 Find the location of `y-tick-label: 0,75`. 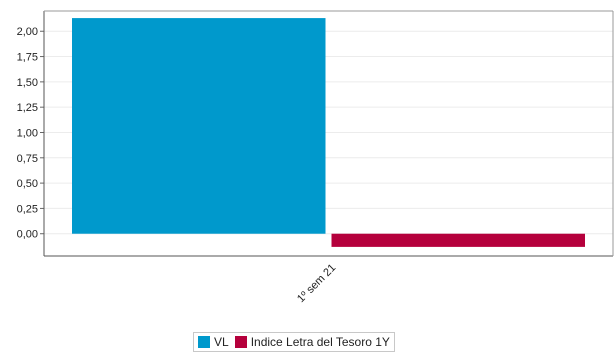

y-tick-label: 0,75 is located at coordinates (27, 159).